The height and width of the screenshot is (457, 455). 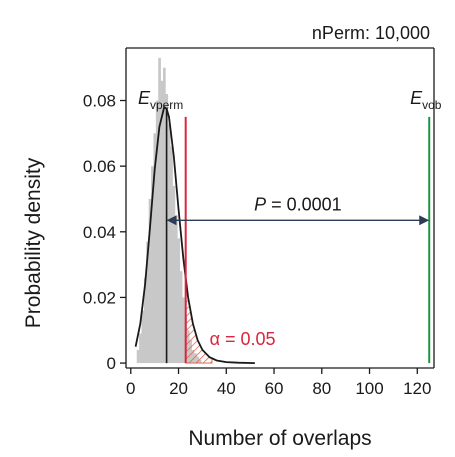 I want to click on alpha-label: α = 0.05, so click(x=243, y=339).